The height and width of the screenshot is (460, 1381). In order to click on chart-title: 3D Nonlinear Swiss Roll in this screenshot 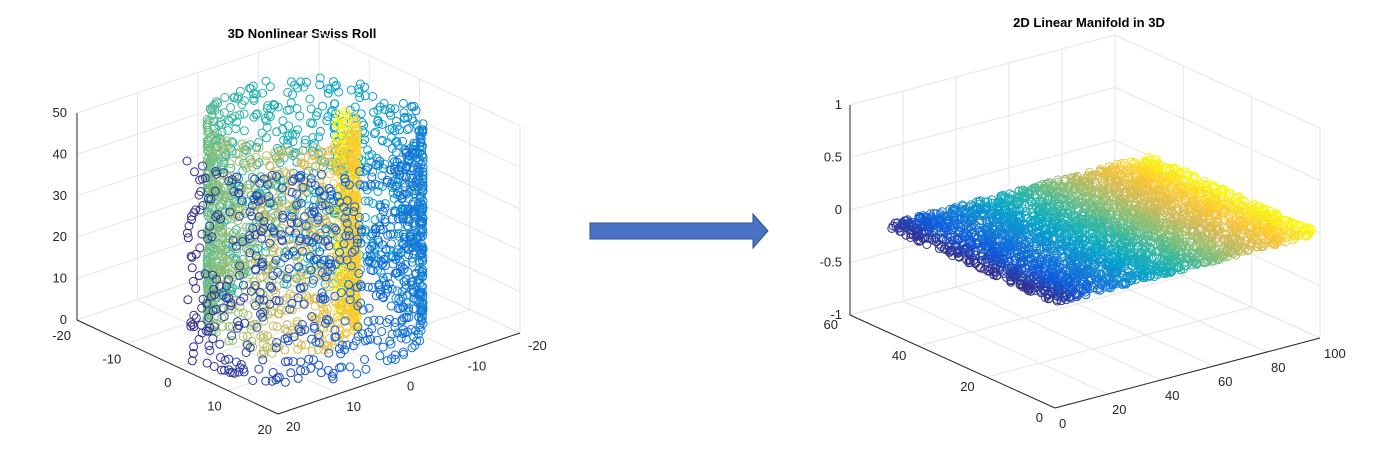, I will do `click(302, 33)`.